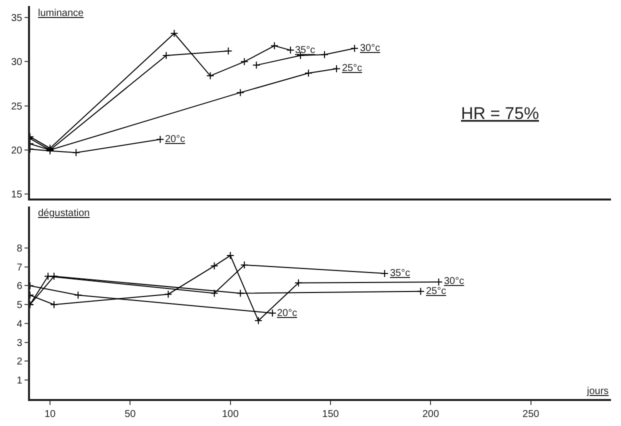 Image resolution: width=621 pixels, height=426 pixels. Describe the element at coordinates (19, 268) in the screenshot. I see `y-tick-label: 7` at that location.